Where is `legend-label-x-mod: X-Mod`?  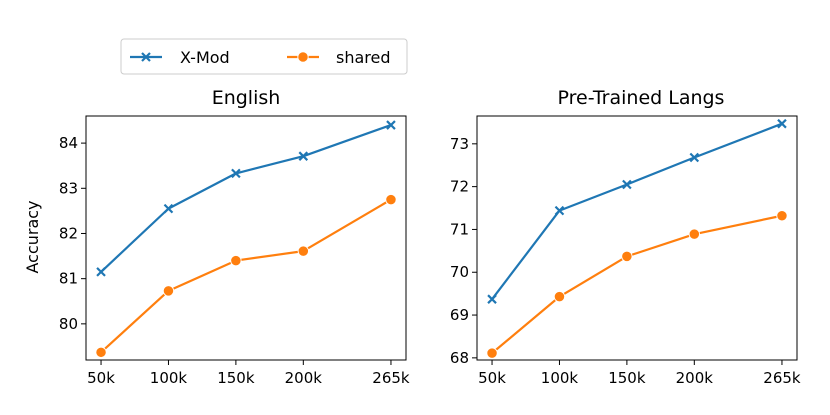
legend-label-x-mod: X-Mod is located at coordinates (205, 57).